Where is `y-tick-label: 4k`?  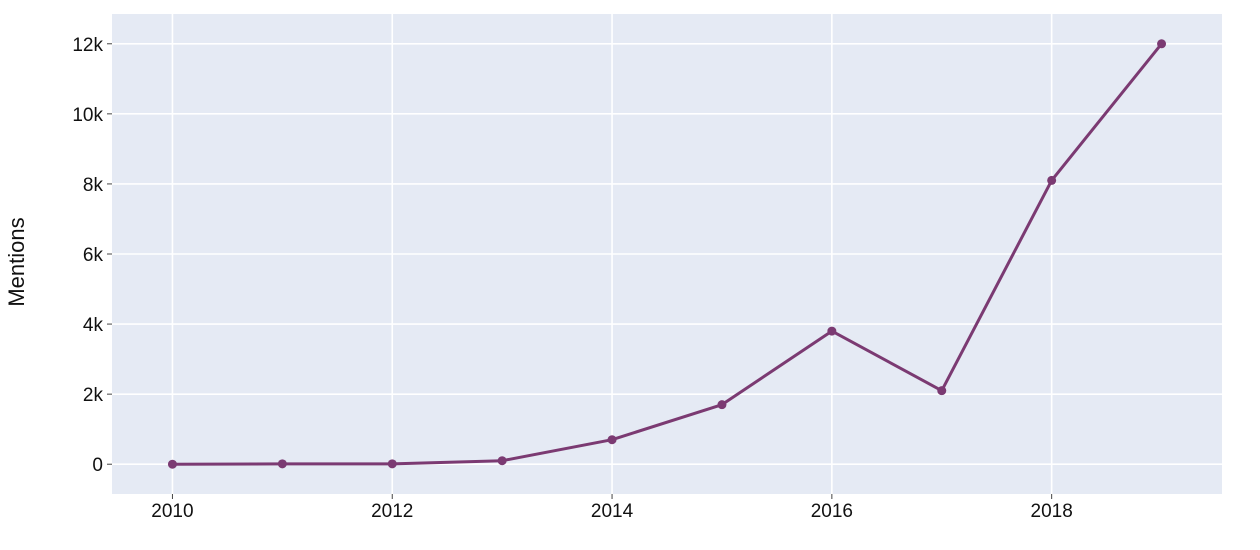
y-tick-label: 4k is located at coordinates (93, 325).